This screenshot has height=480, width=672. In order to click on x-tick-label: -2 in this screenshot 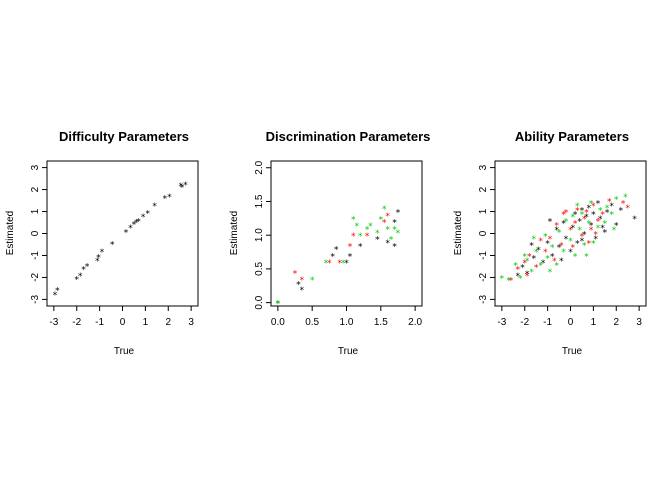, I will do `click(76, 322)`.